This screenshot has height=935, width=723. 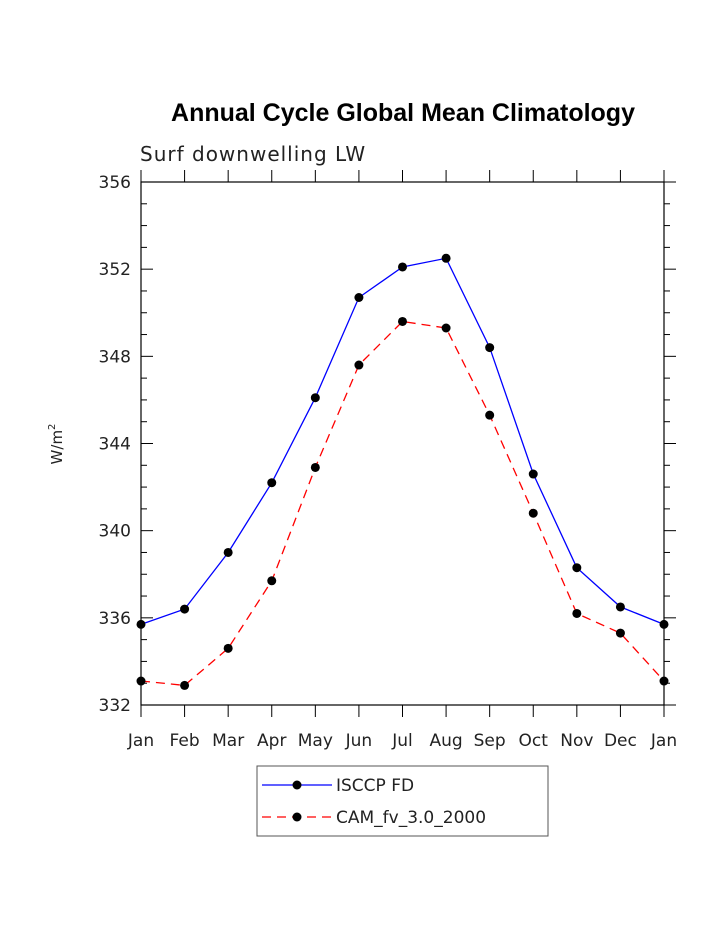 I want to click on legend-box, so click(x=402, y=801).